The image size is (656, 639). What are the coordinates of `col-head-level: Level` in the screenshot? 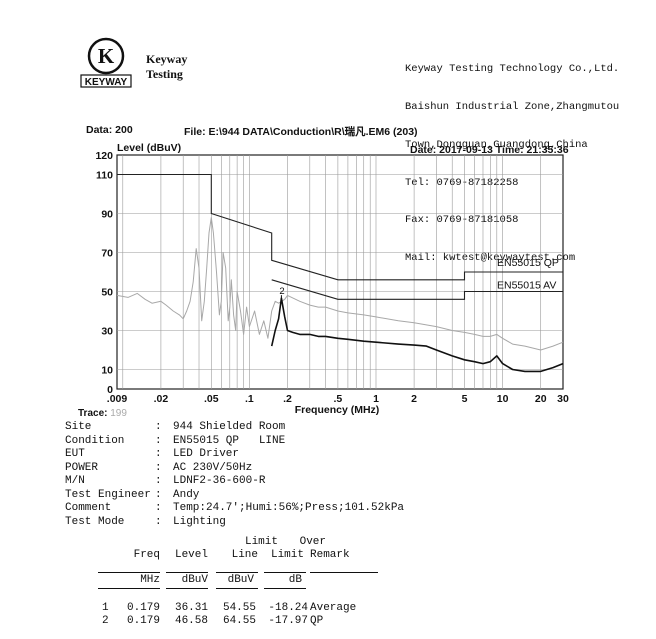 It's located at (191, 555).